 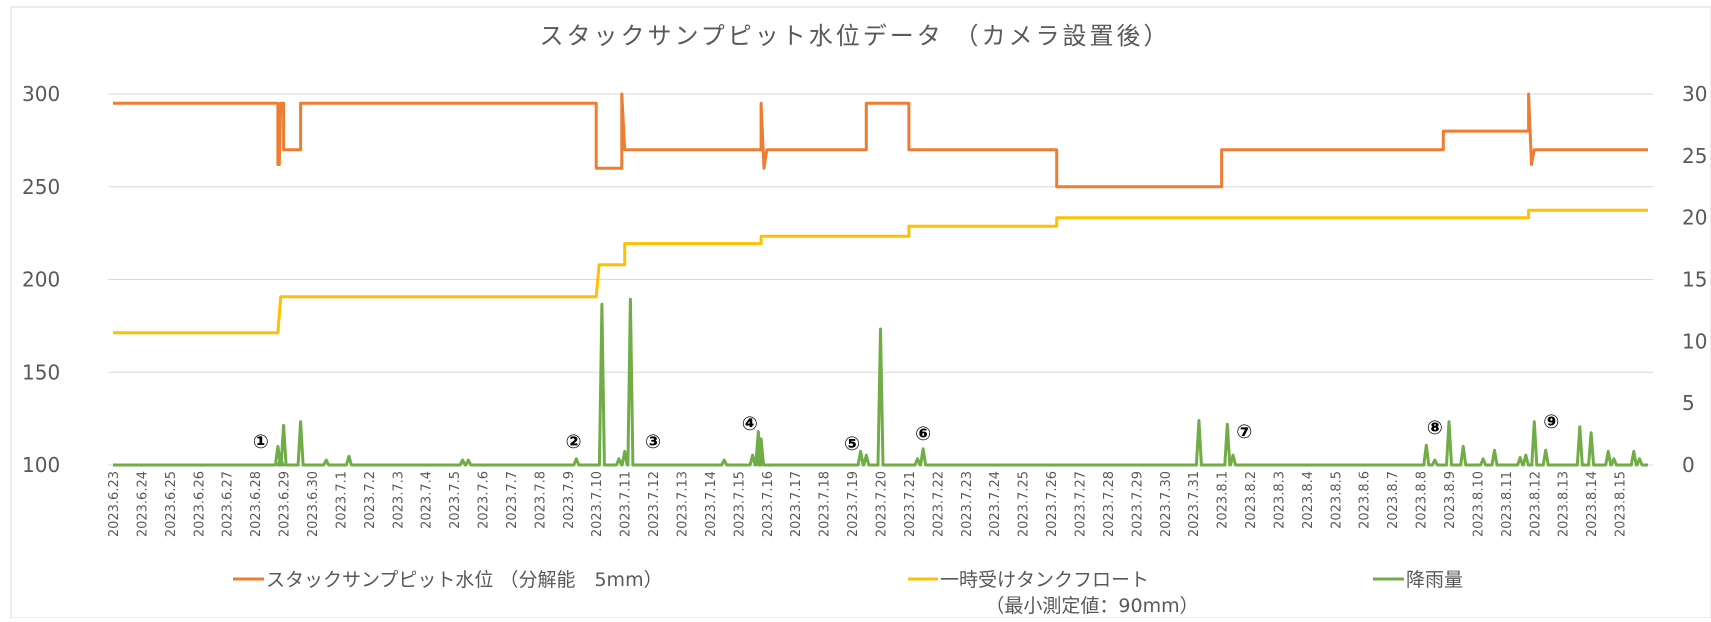 I want to click on x-tick-label: 2023.7.15, so click(x=739, y=504).